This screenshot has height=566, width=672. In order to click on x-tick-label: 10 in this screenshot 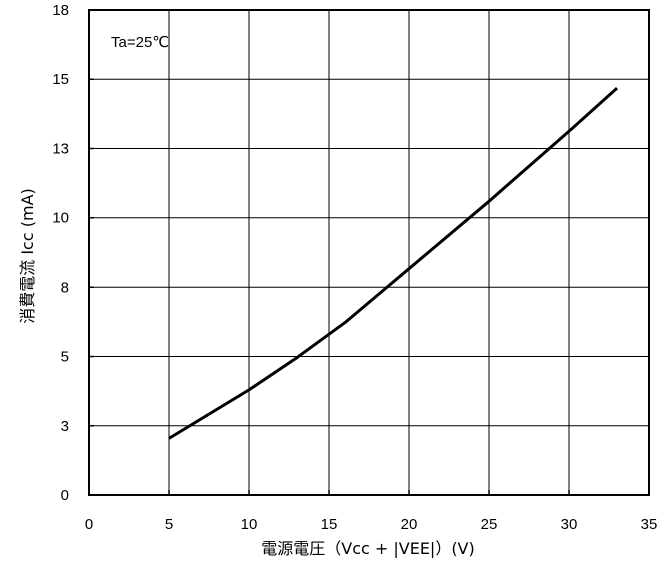, I will do `click(249, 524)`.